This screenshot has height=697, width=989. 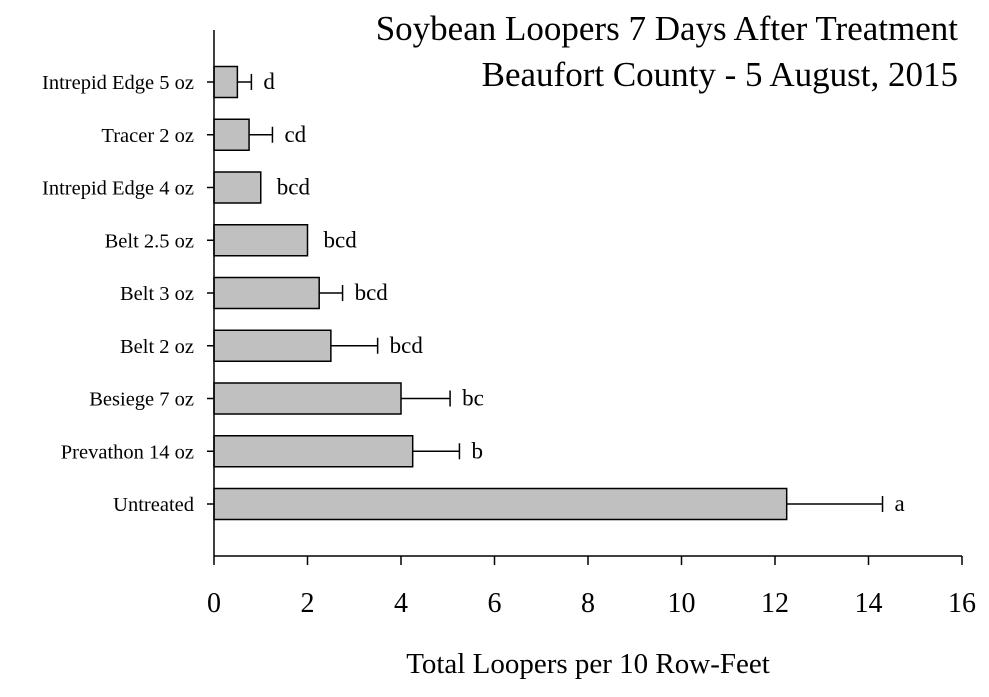 What do you see at coordinates (214, 603) in the screenshot?
I see `x-tick-label-0: 0` at bounding box center [214, 603].